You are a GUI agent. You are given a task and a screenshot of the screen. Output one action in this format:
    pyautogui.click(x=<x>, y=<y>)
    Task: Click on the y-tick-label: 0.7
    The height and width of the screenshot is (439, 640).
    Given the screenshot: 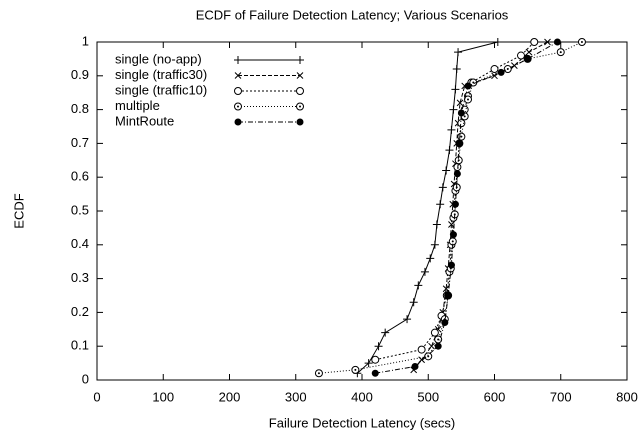 What is the action you would take?
    pyautogui.click(x=80, y=142)
    